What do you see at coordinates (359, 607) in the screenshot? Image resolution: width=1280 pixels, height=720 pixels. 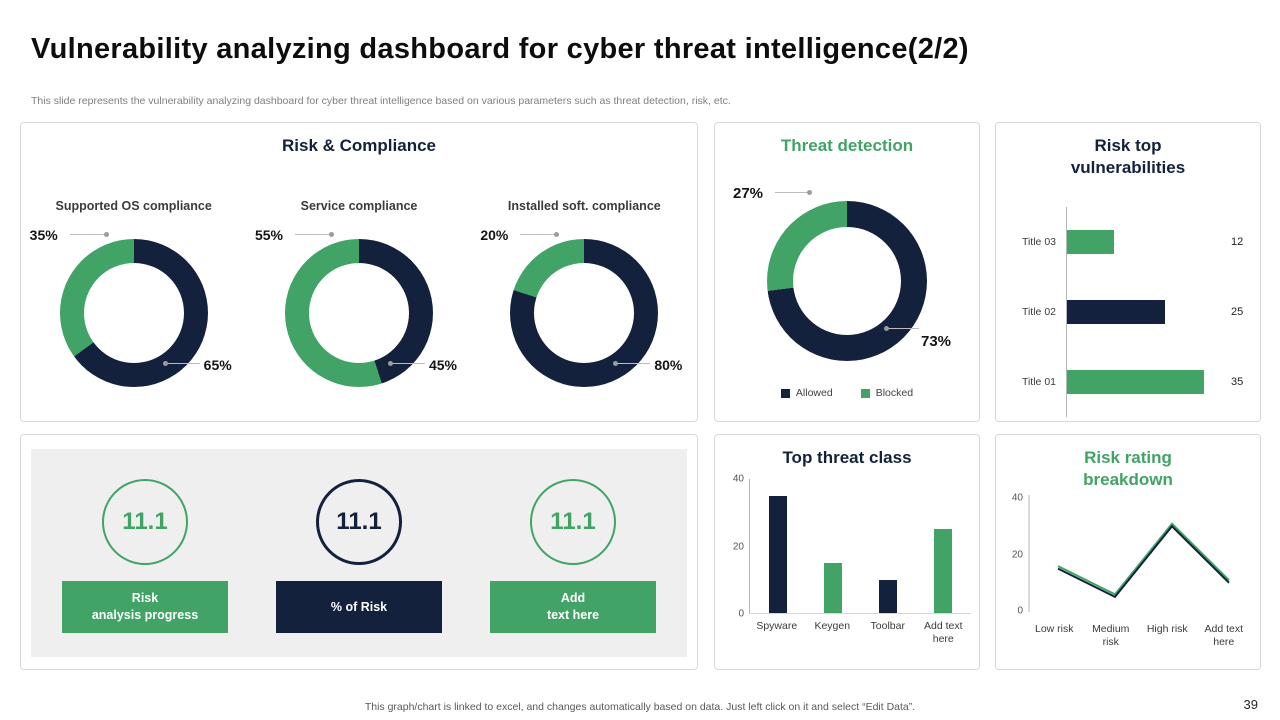 I see `kpi-button-percent-of-risk: % of Risk` at bounding box center [359, 607].